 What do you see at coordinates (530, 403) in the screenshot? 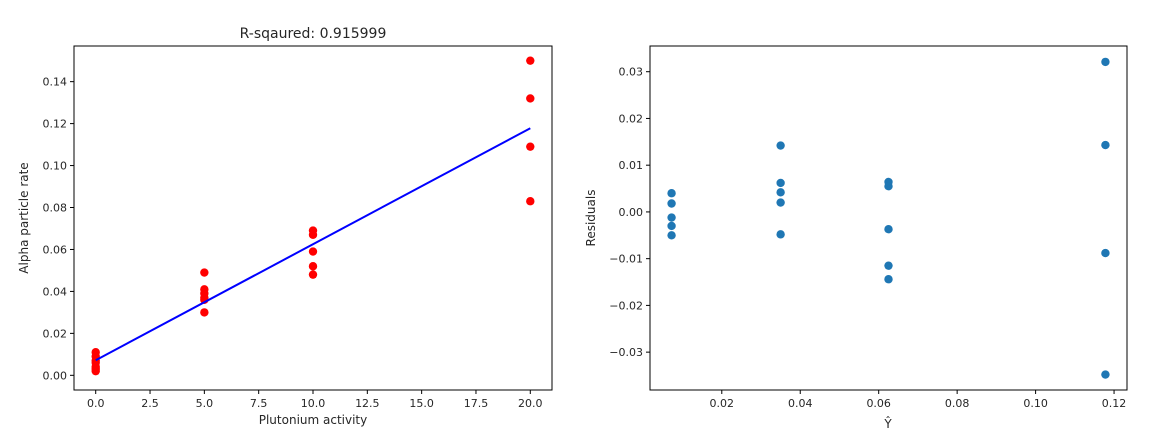
I see `x-tick-label: 20.0` at bounding box center [530, 403].